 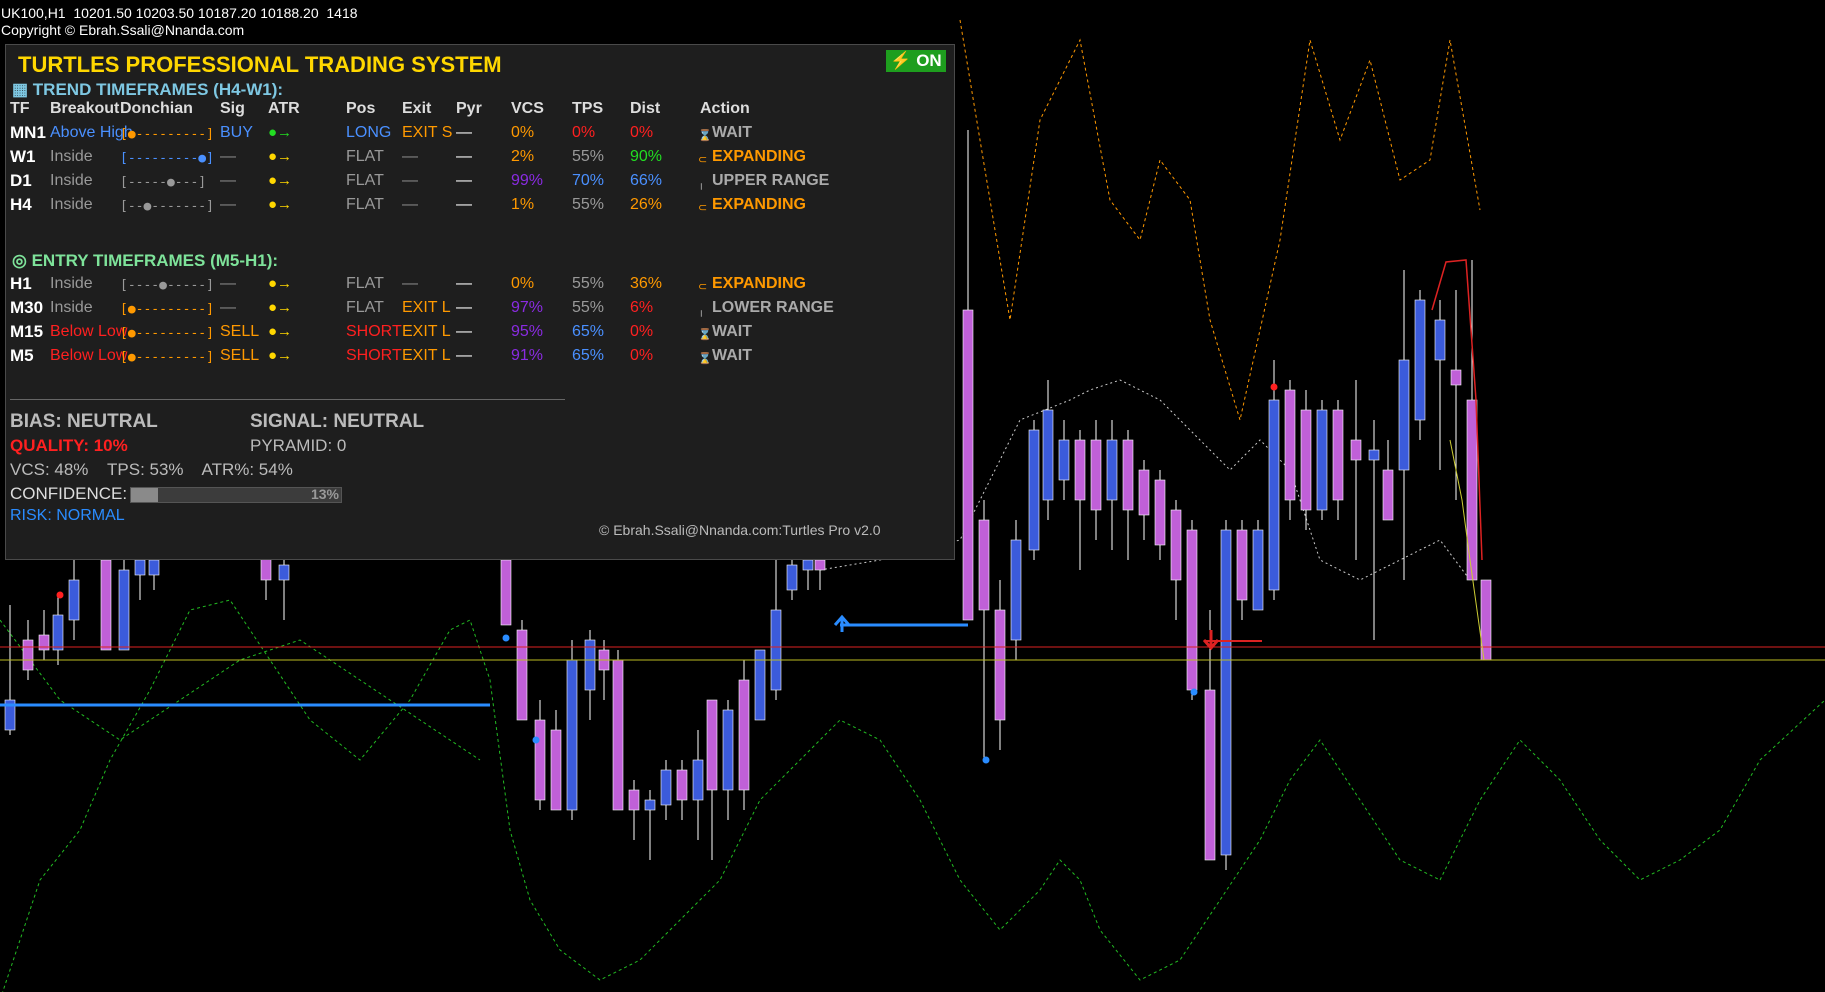 I want to click on exit-m15: EXIT L, so click(x=426, y=331).